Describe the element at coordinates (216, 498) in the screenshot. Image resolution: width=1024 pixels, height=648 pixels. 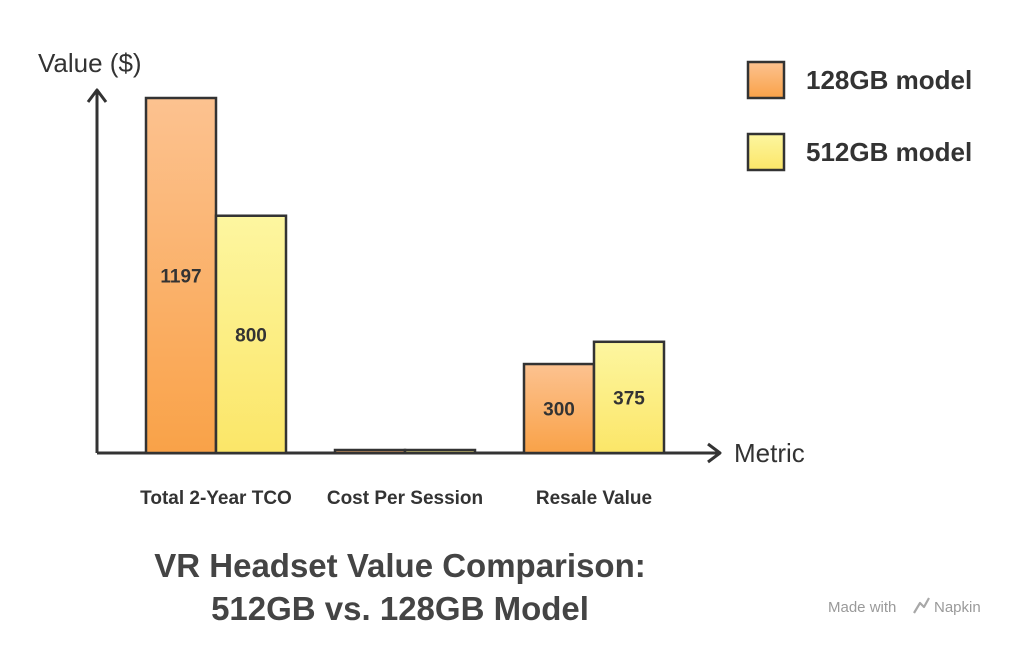
I see `category-label-0: Total 2-Year TCO` at that location.